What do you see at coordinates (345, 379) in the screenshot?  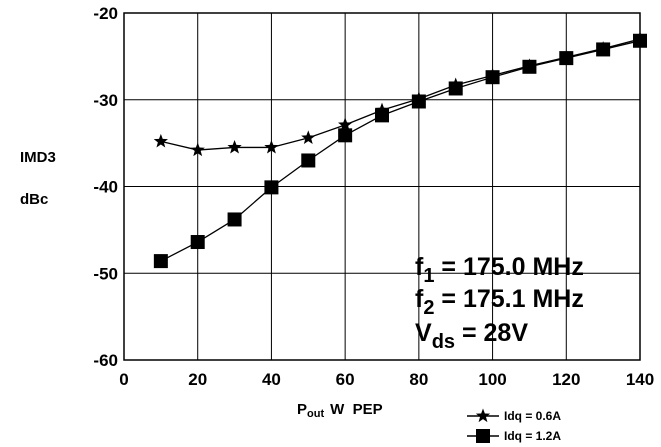 I see `x-tick-label: 60` at bounding box center [345, 379].